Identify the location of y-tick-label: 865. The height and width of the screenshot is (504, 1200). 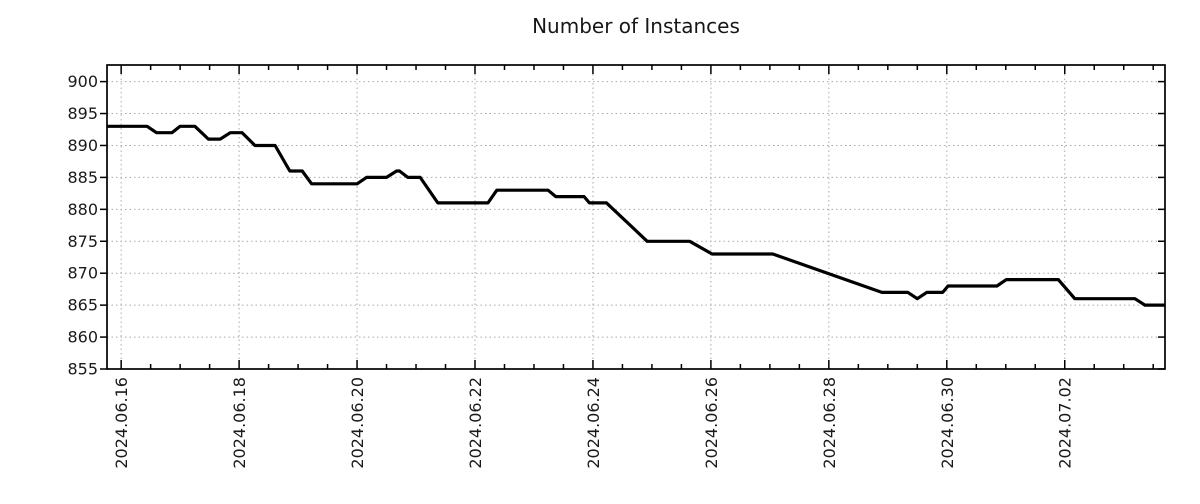
(82, 305).